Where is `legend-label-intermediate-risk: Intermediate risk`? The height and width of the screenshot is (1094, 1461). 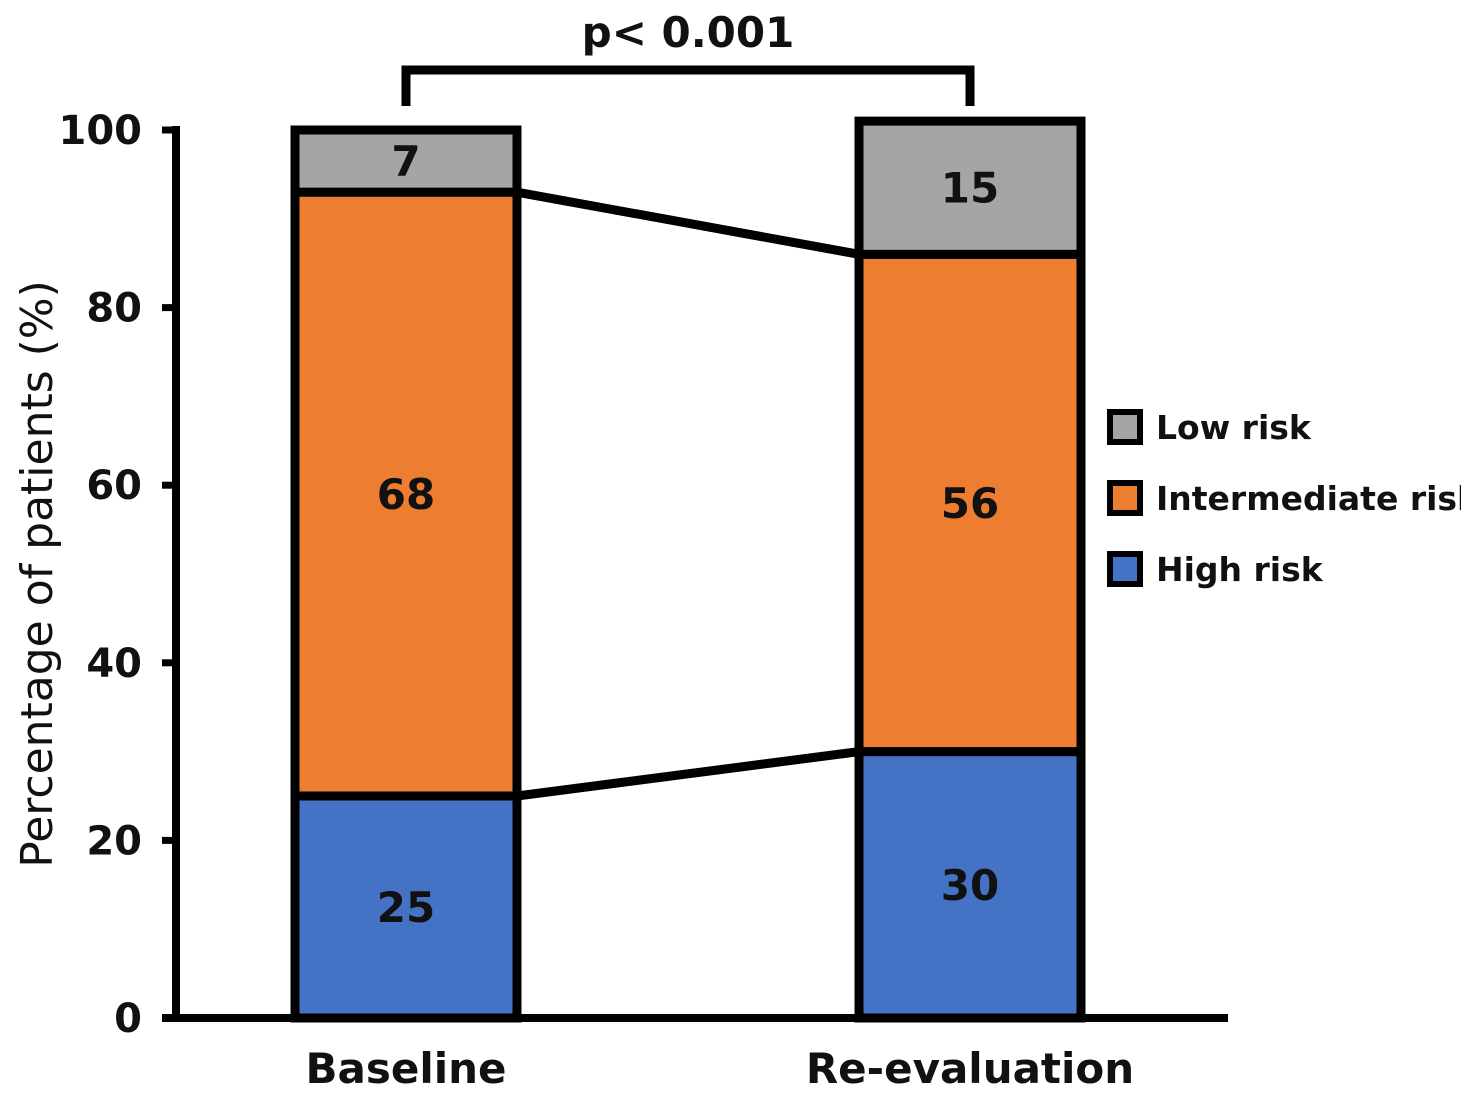 legend-label-intermediate-risk: Intermediate risk is located at coordinates (1308, 498).